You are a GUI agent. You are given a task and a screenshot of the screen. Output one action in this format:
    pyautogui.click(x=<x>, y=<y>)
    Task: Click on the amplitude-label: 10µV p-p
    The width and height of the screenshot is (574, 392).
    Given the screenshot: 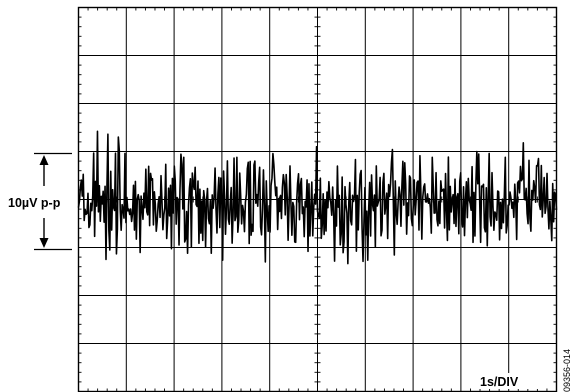 What is the action you would take?
    pyautogui.click(x=34, y=203)
    